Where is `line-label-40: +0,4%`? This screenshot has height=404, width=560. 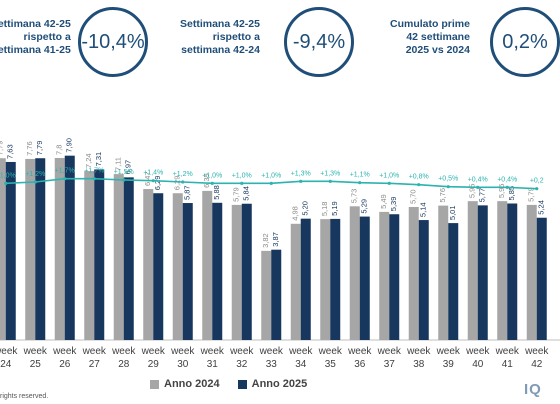
line-label-40: +0,4% is located at coordinates (478, 179).